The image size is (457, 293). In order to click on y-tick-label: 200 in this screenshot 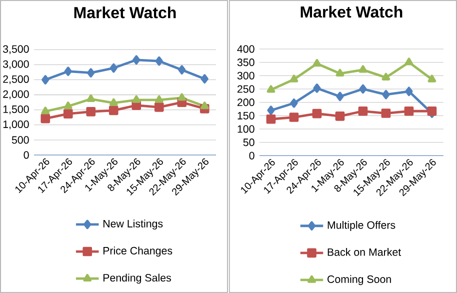, I will do `click(246, 102)`.